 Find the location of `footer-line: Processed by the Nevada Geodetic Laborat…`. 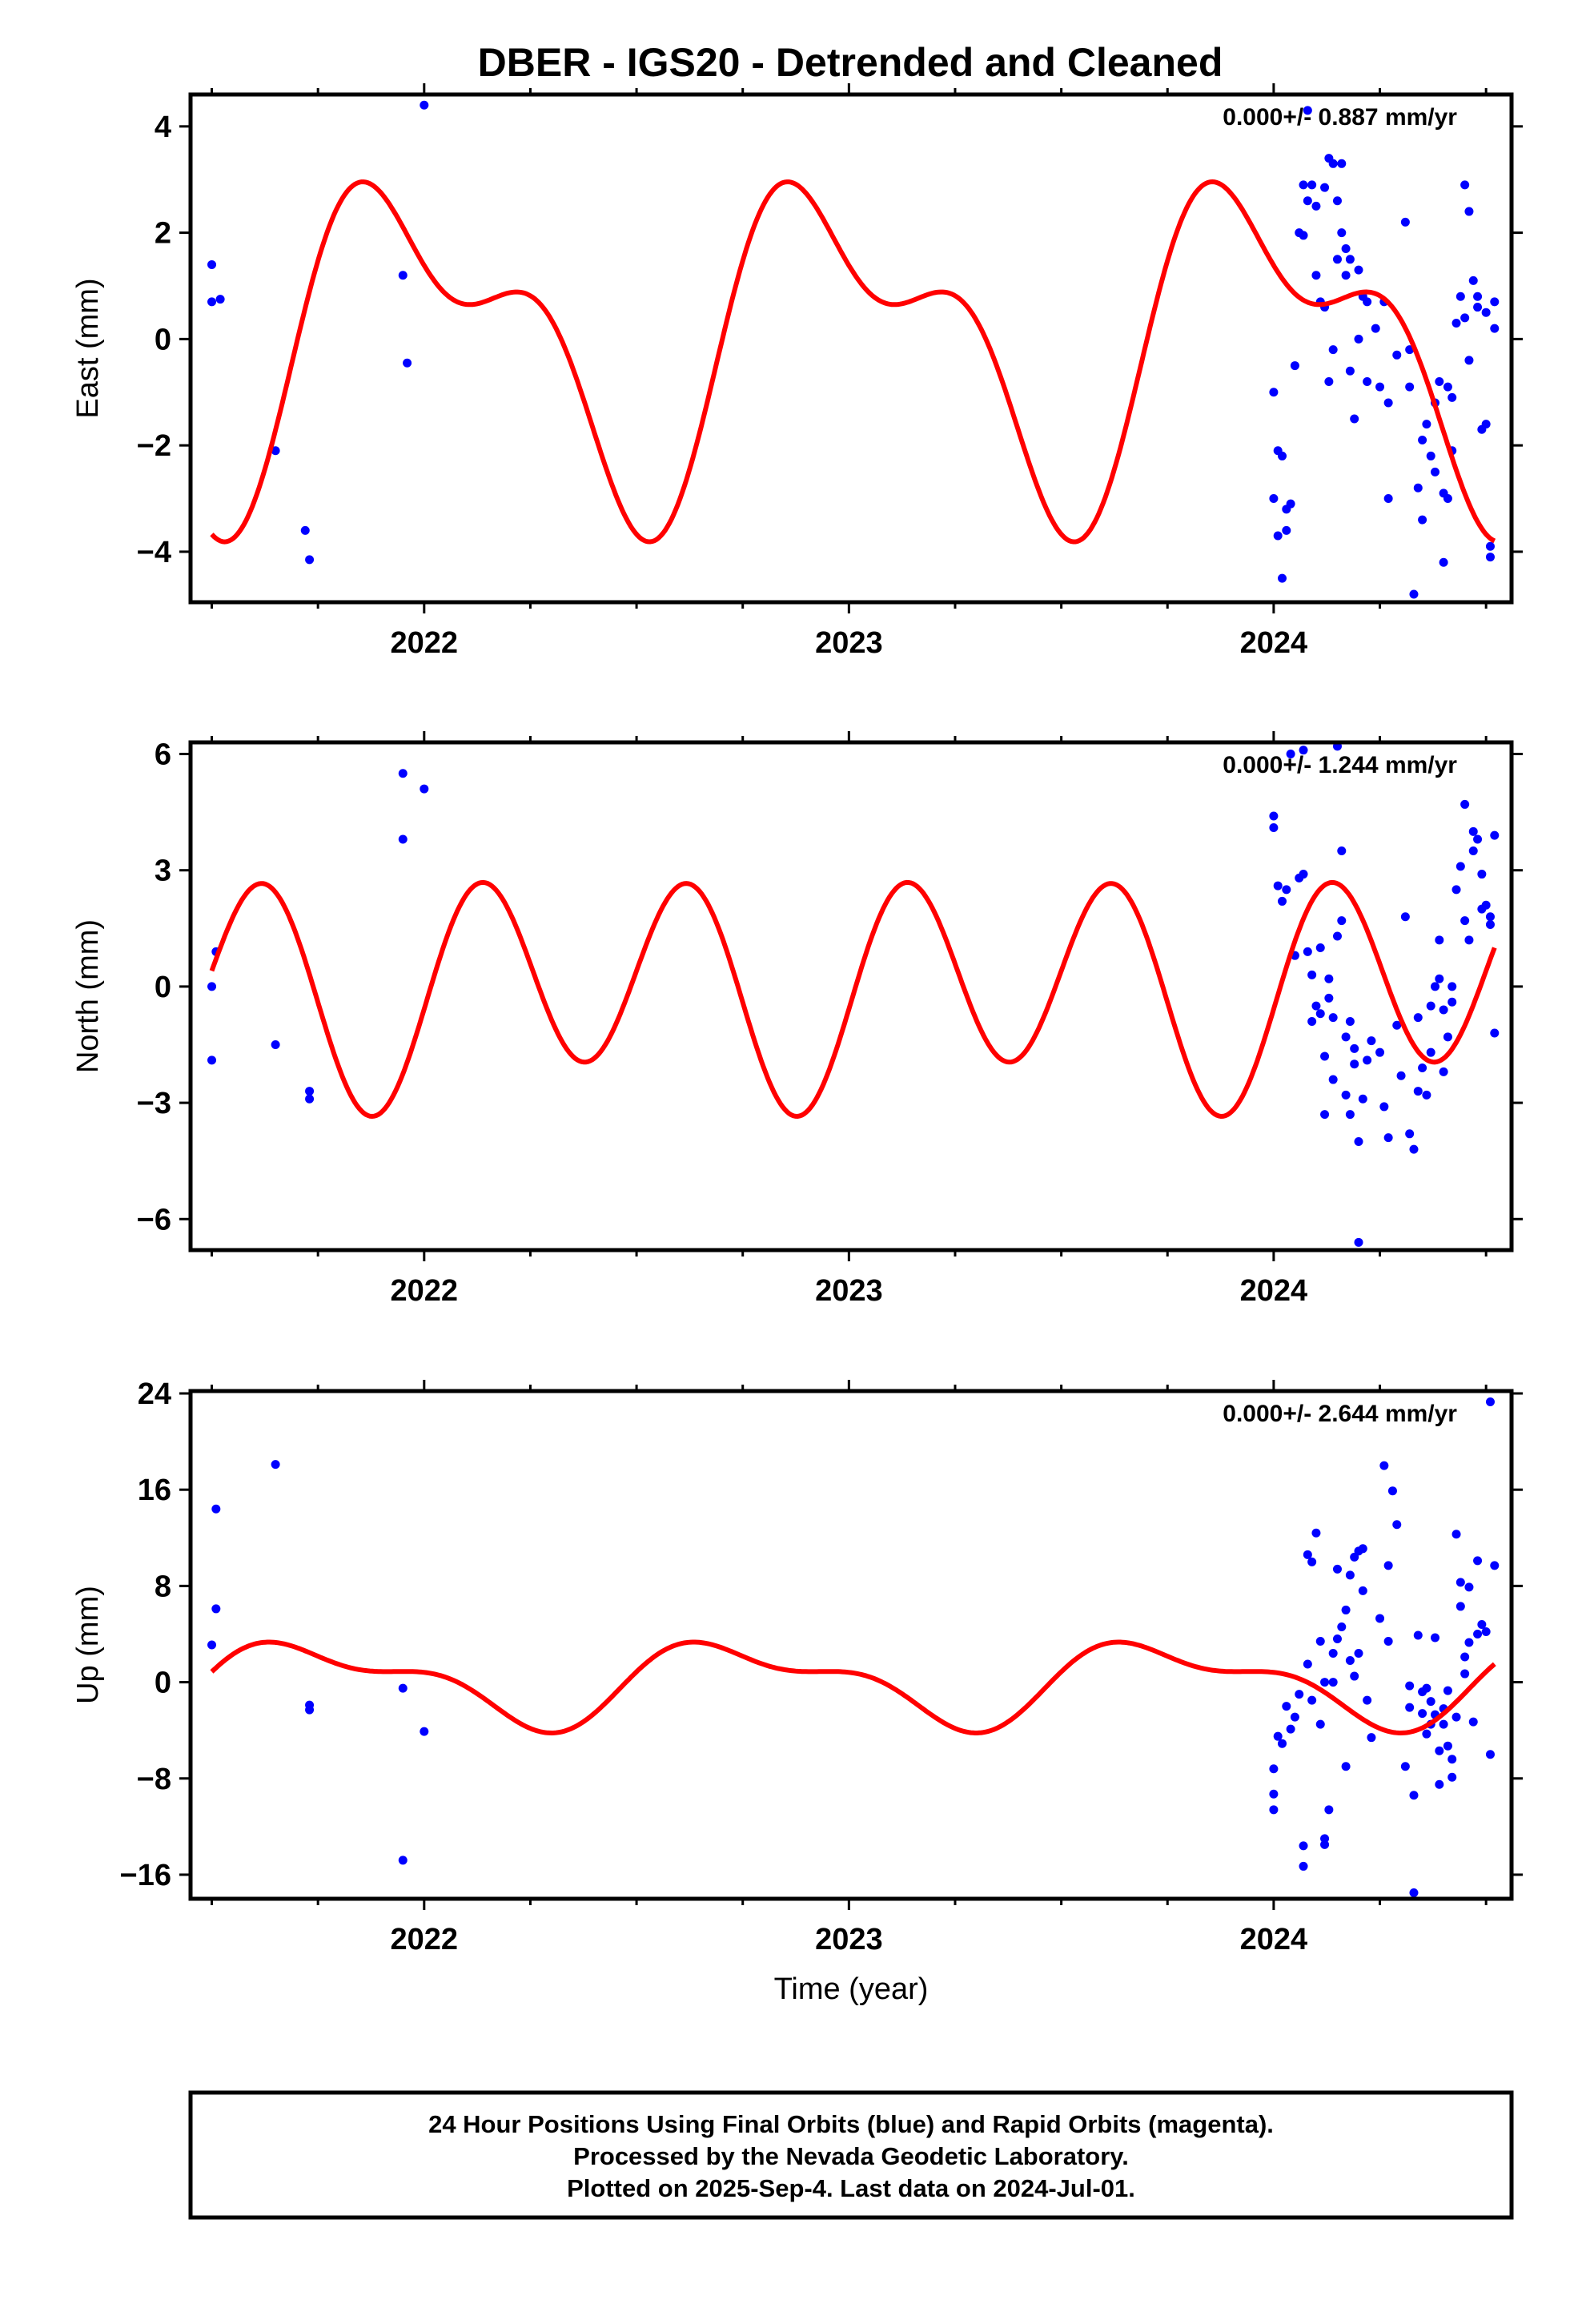

footer-line: Processed by the Nevada Geodetic Laborat… is located at coordinates (851, 2156).